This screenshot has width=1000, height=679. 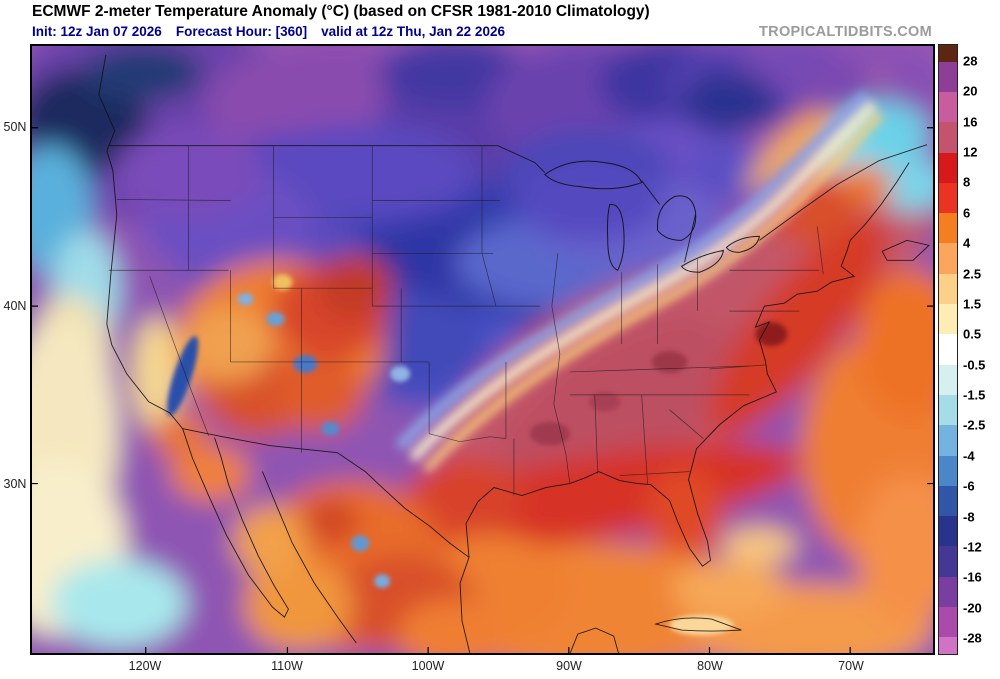 I want to click on colorbar-tick-label: -1.5, so click(x=974, y=395).